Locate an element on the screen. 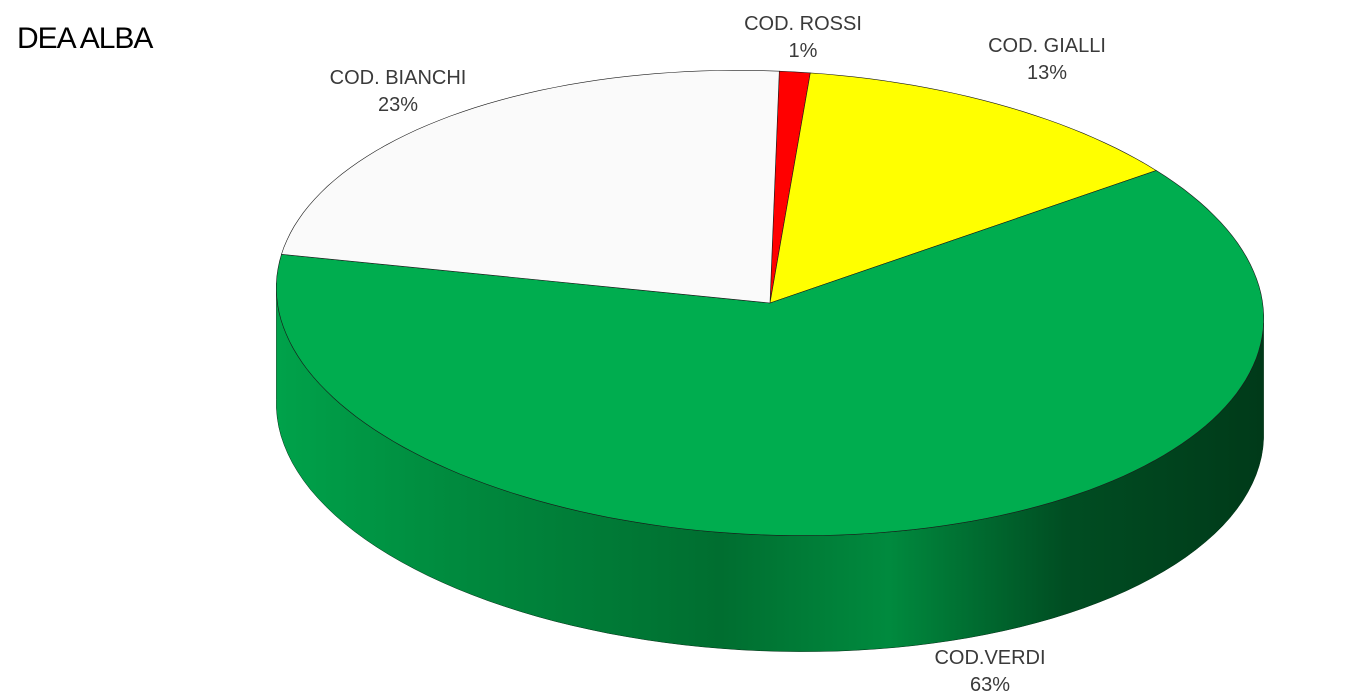  slice-value: 13% is located at coordinates (1047, 73).